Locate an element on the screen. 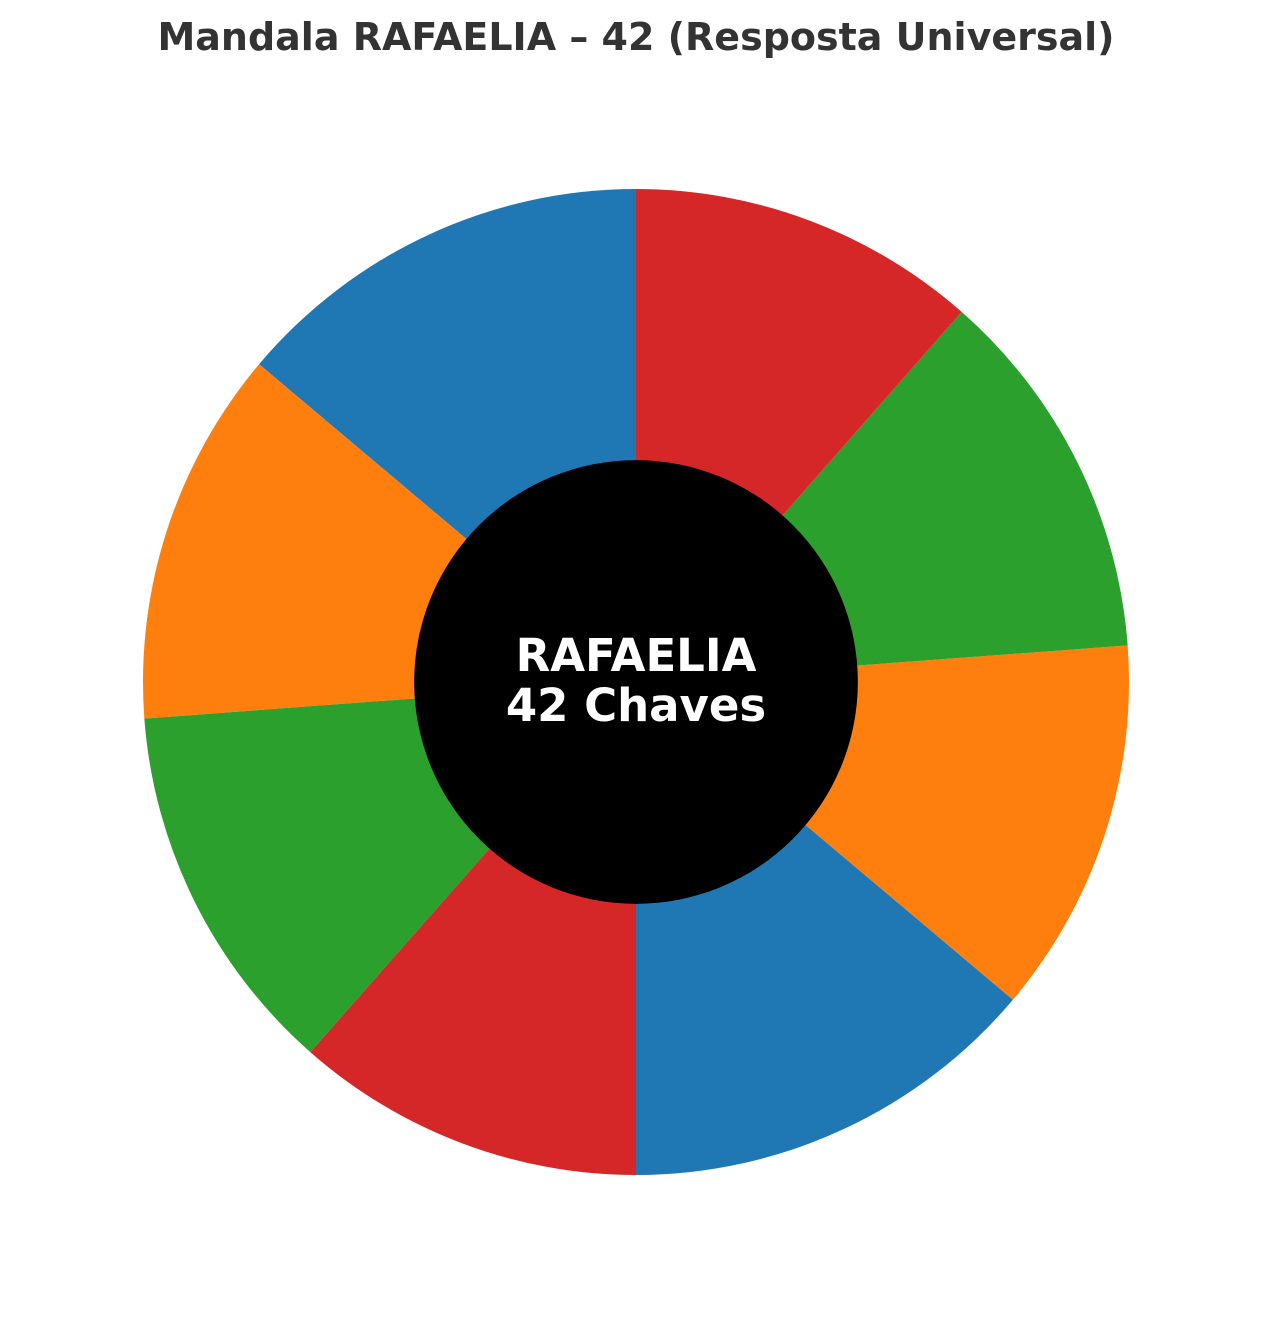 The image size is (1272, 1318). center-label-line-2: 42 Chaves is located at coordinates (636, 705).